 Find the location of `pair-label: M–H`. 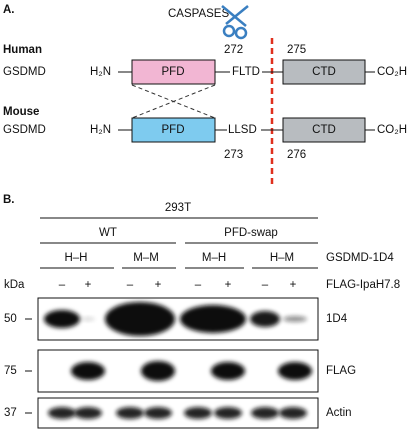

pair-label: M–H is located at coordinates (214, 258).